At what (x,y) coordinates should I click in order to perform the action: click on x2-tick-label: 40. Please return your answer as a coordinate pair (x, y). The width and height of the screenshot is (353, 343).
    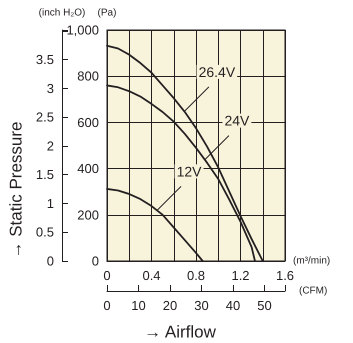
    Looking at the image, I should click on (233, 305).